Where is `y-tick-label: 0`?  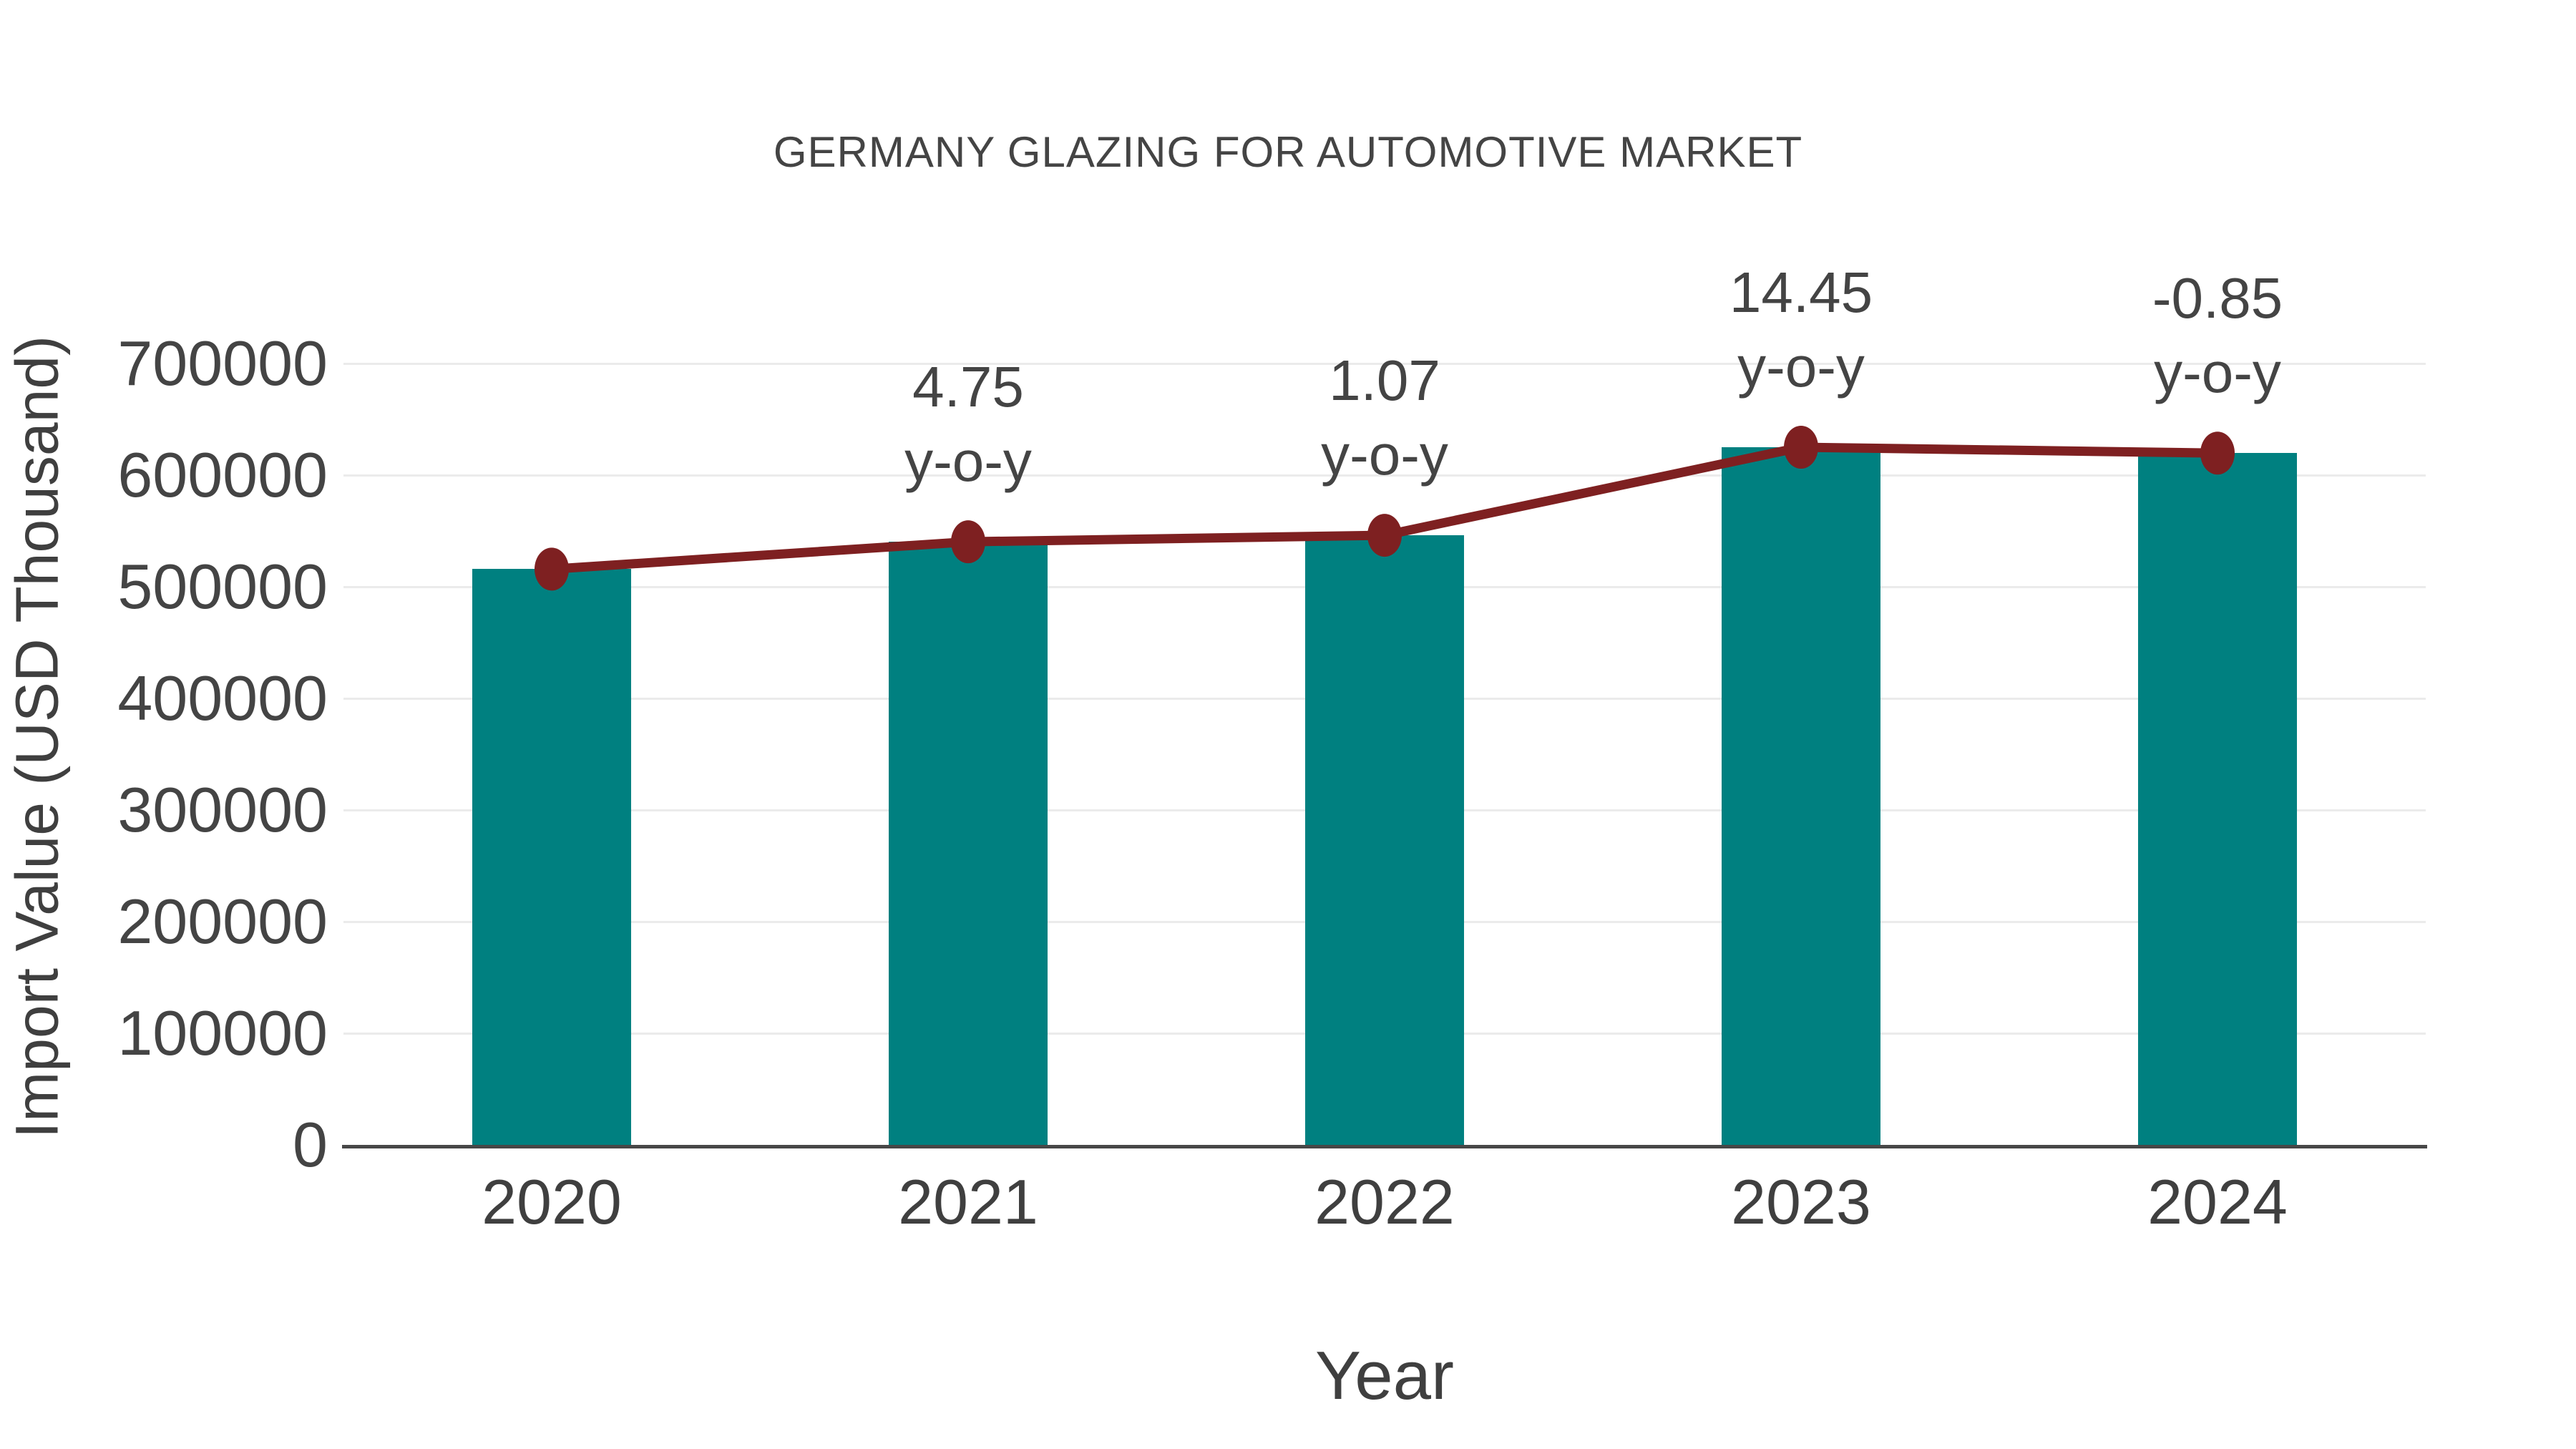 y-tick-label: 0 is located at coordinates (310, 1144).